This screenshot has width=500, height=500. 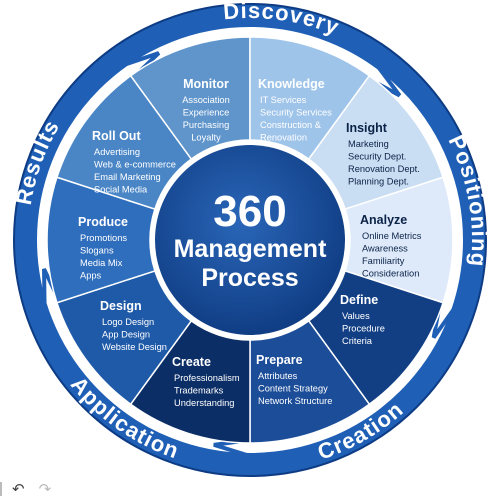 I want to click on segment-item-knowledge: Construction &, so click(x=291, y=125).